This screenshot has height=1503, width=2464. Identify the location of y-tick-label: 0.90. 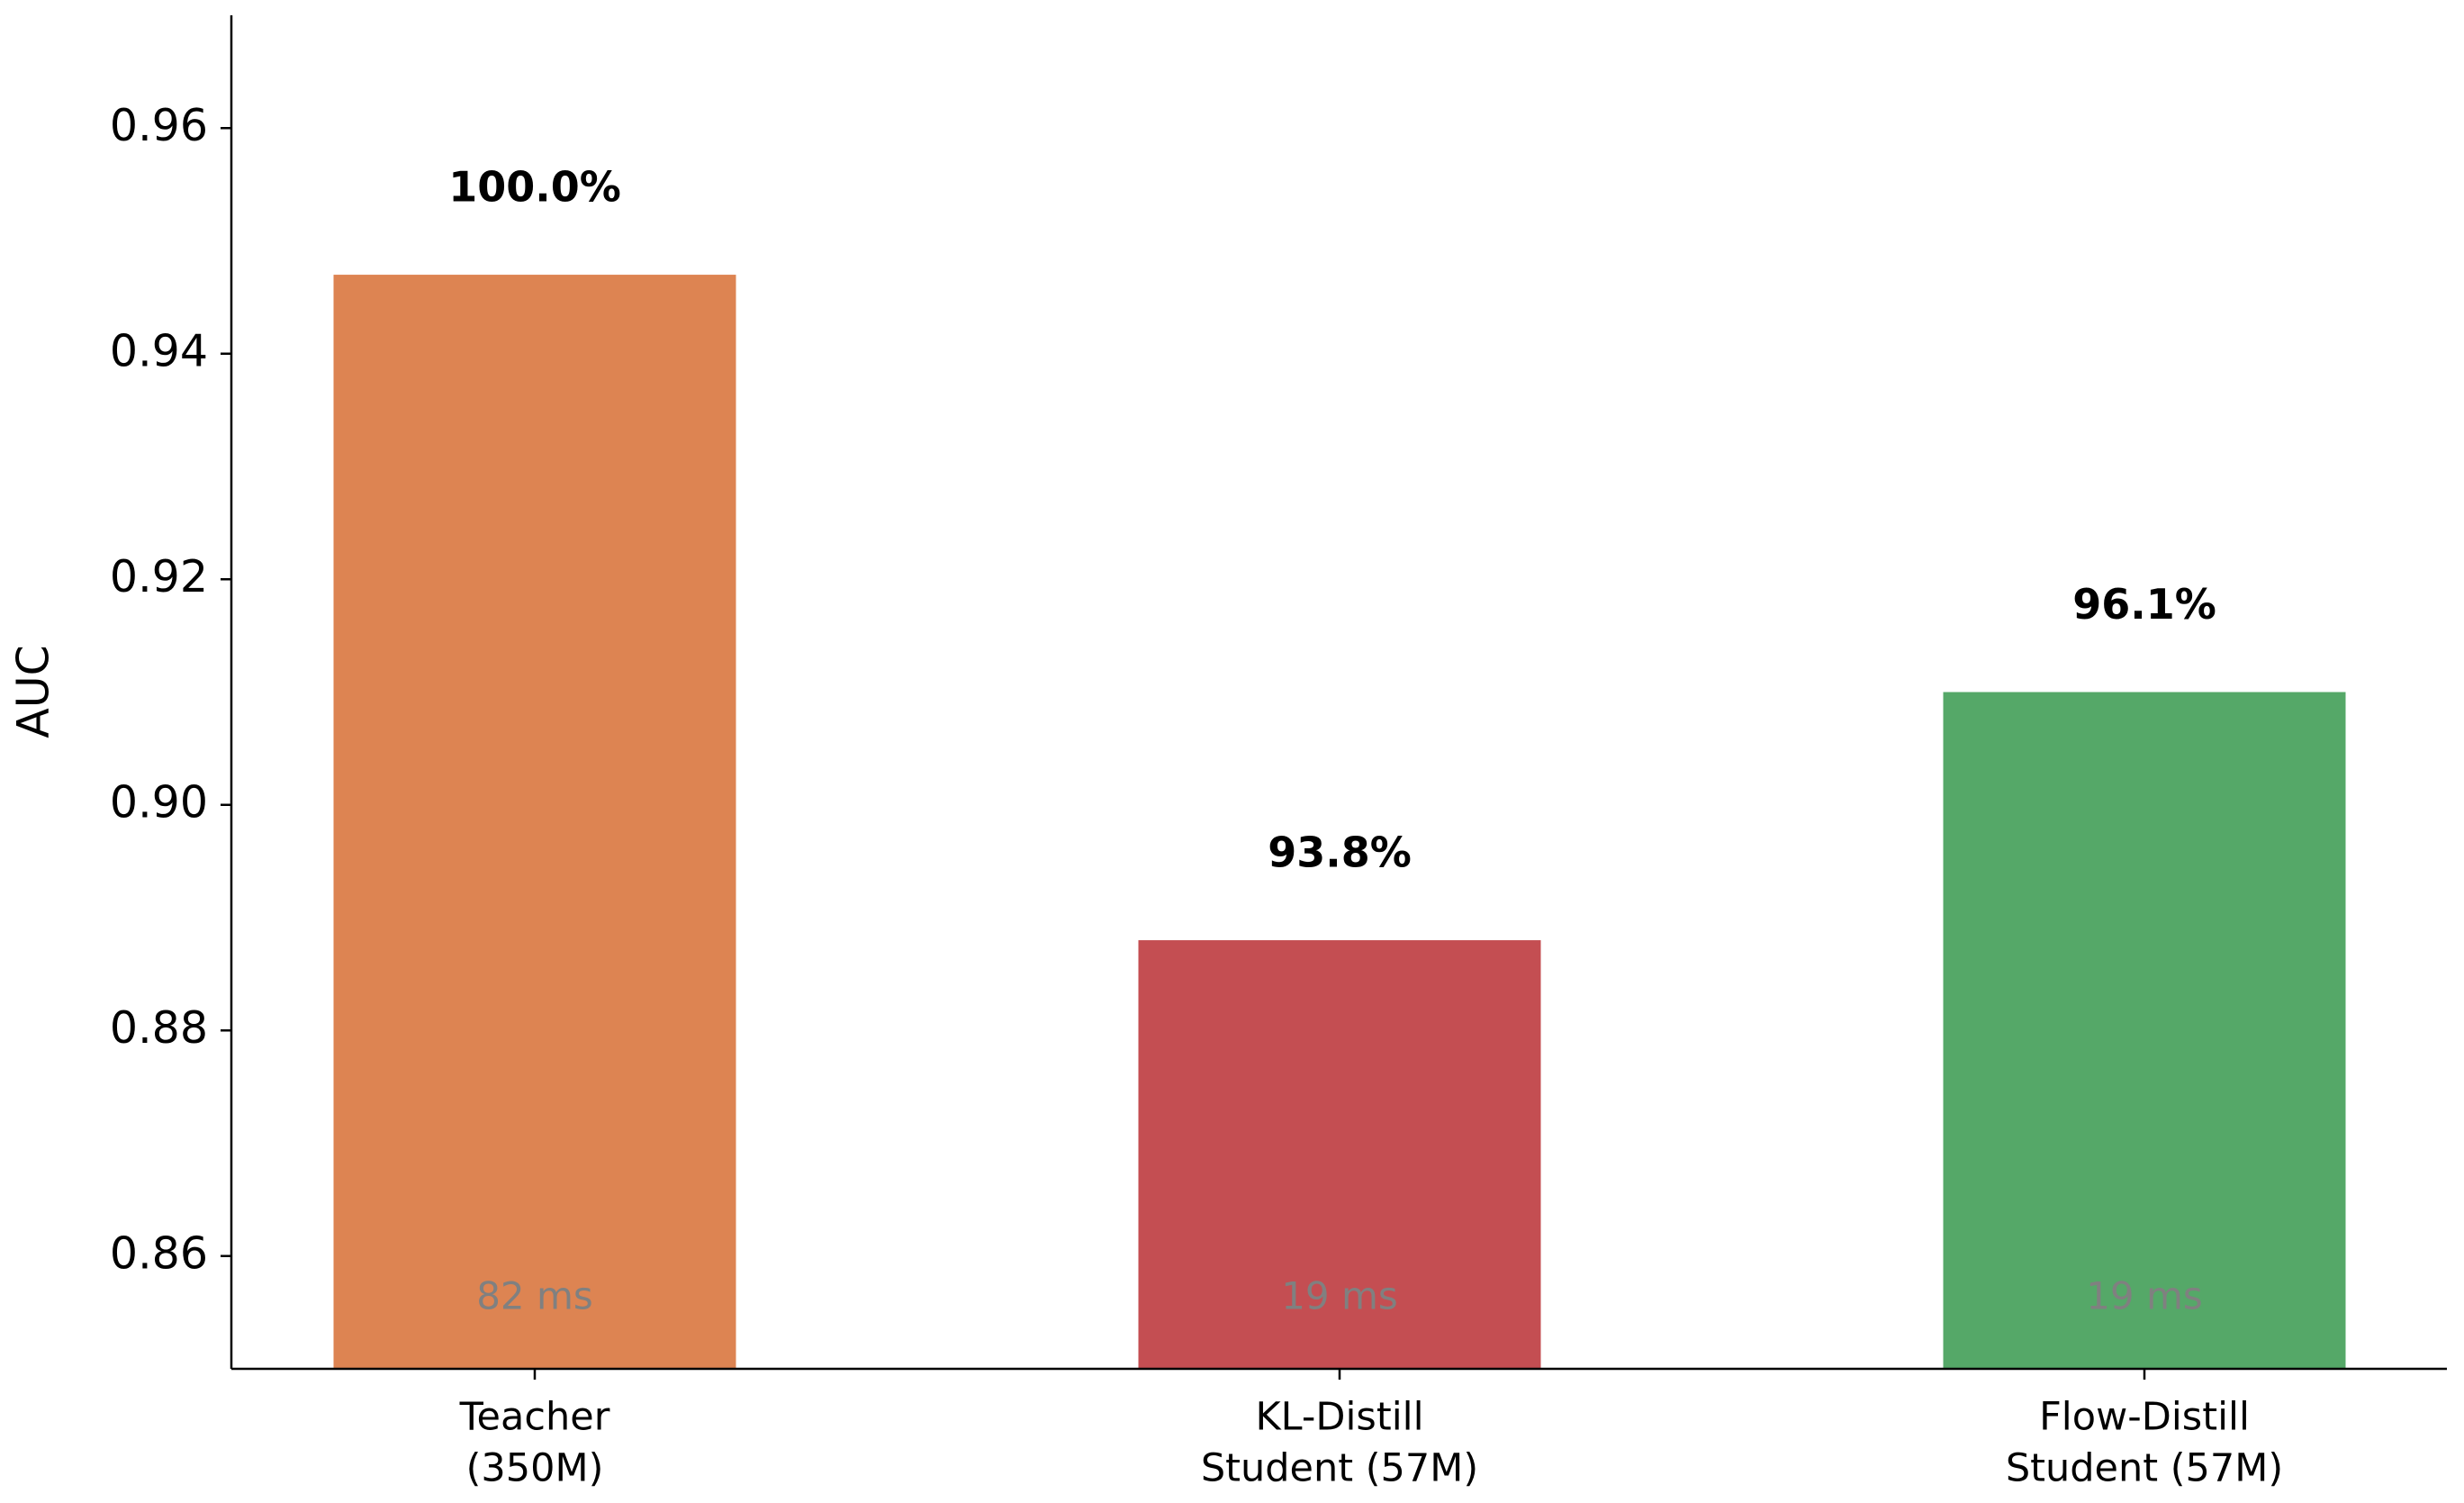
(159, 802).